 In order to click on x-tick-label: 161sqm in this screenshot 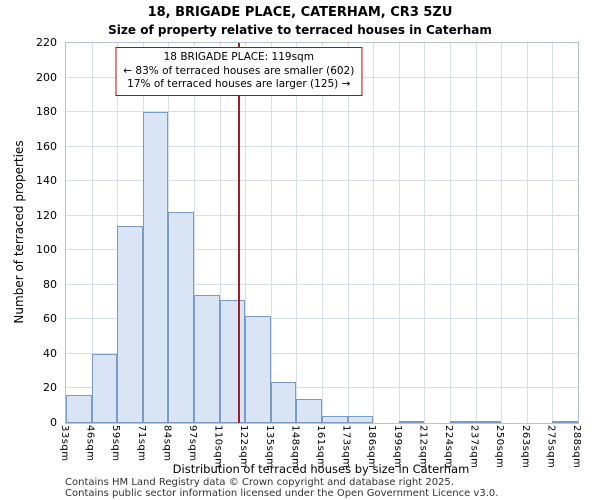, I will do `click(320, 447)`.